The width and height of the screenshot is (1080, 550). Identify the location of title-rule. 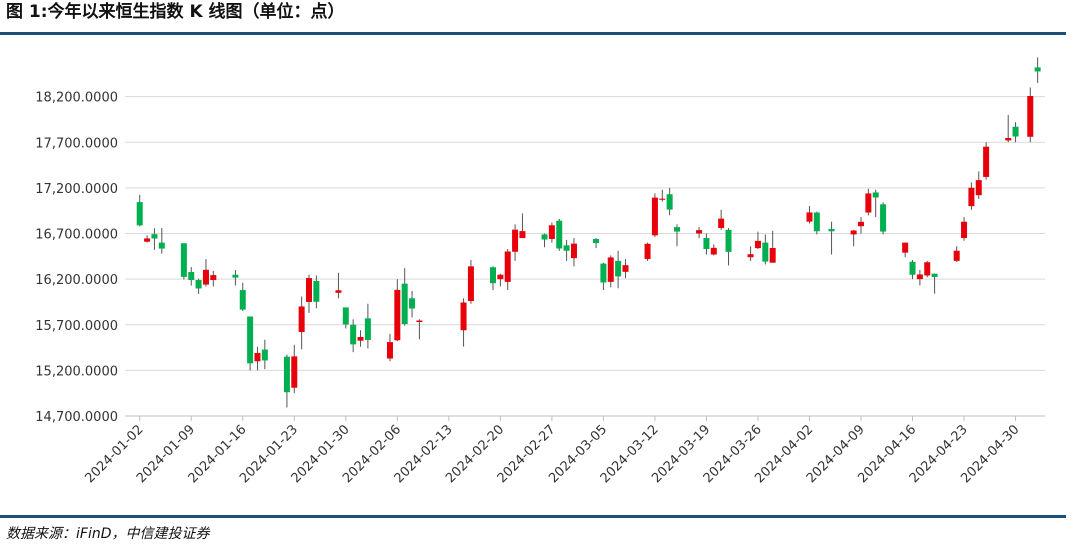
(533, 33).